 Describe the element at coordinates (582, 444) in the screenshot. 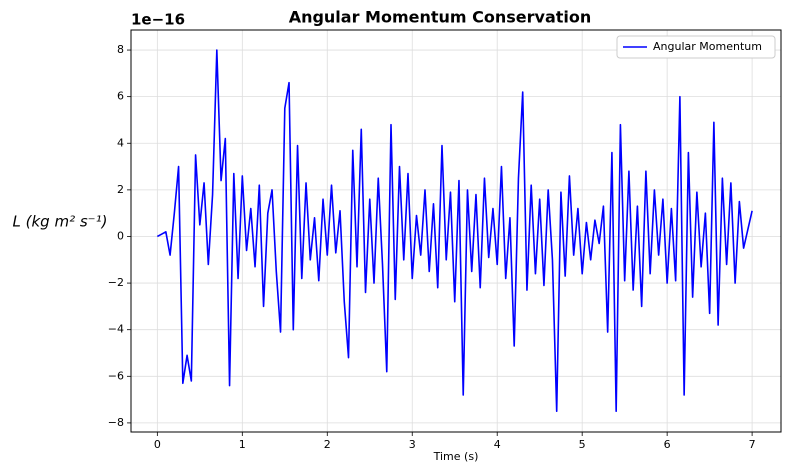

I see `x-tick-label: 5` at that location.